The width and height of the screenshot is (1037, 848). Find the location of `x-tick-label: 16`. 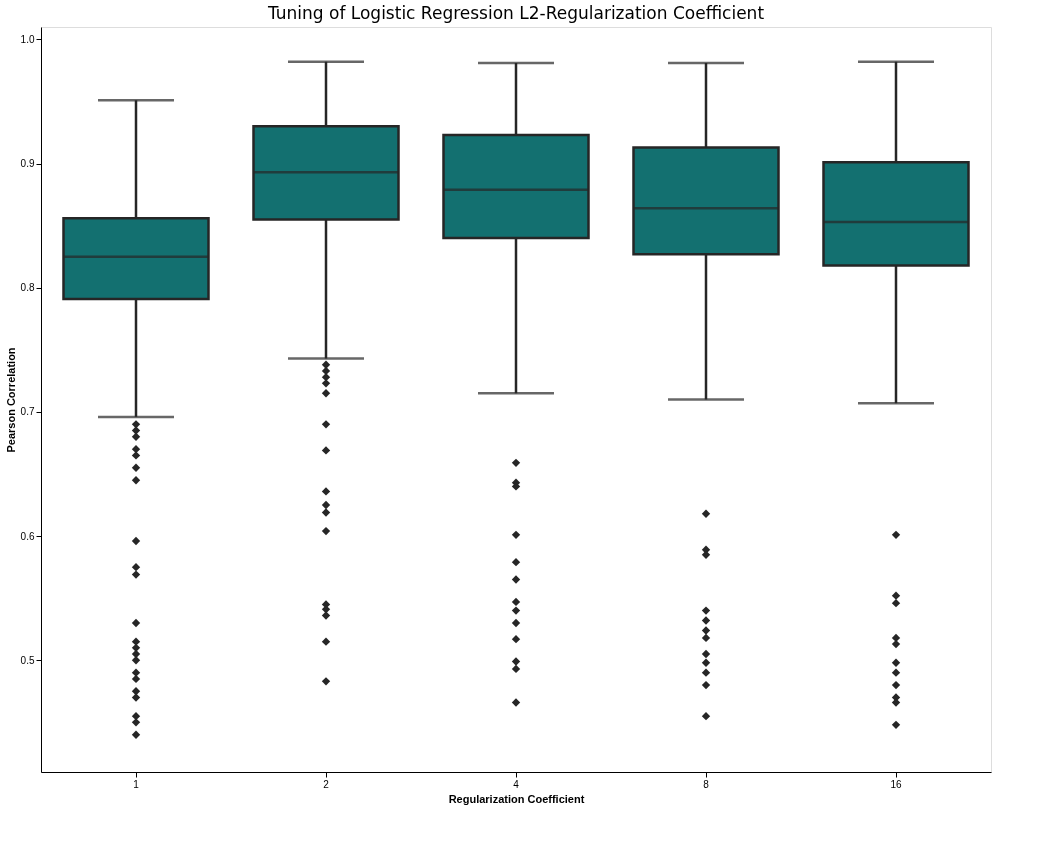

x-tick-label: 16 is located at coordinates (896, 784).